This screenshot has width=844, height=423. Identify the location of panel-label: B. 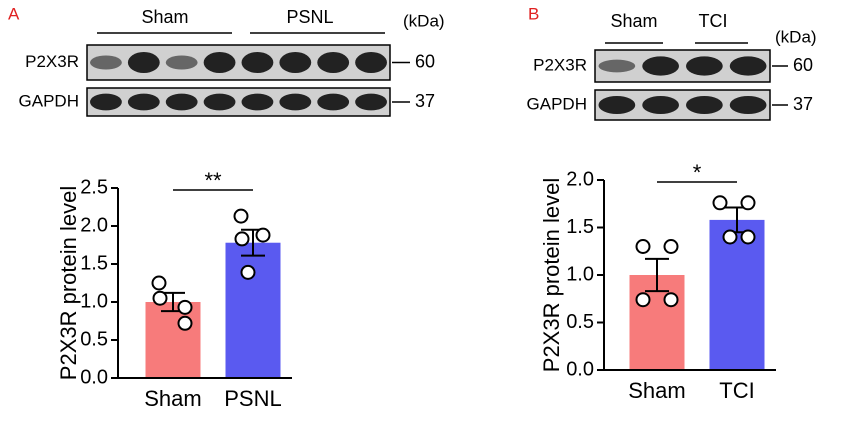
(533, 13).